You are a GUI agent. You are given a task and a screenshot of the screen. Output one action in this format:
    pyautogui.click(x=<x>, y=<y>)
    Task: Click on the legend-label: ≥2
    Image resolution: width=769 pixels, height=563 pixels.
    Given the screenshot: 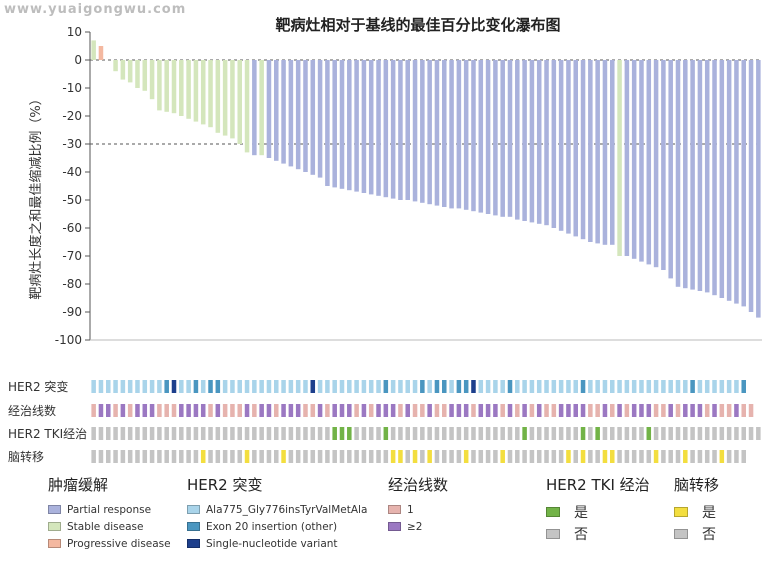 What is the action you would take?
    pyautogui.click(x=415, y=526)
    